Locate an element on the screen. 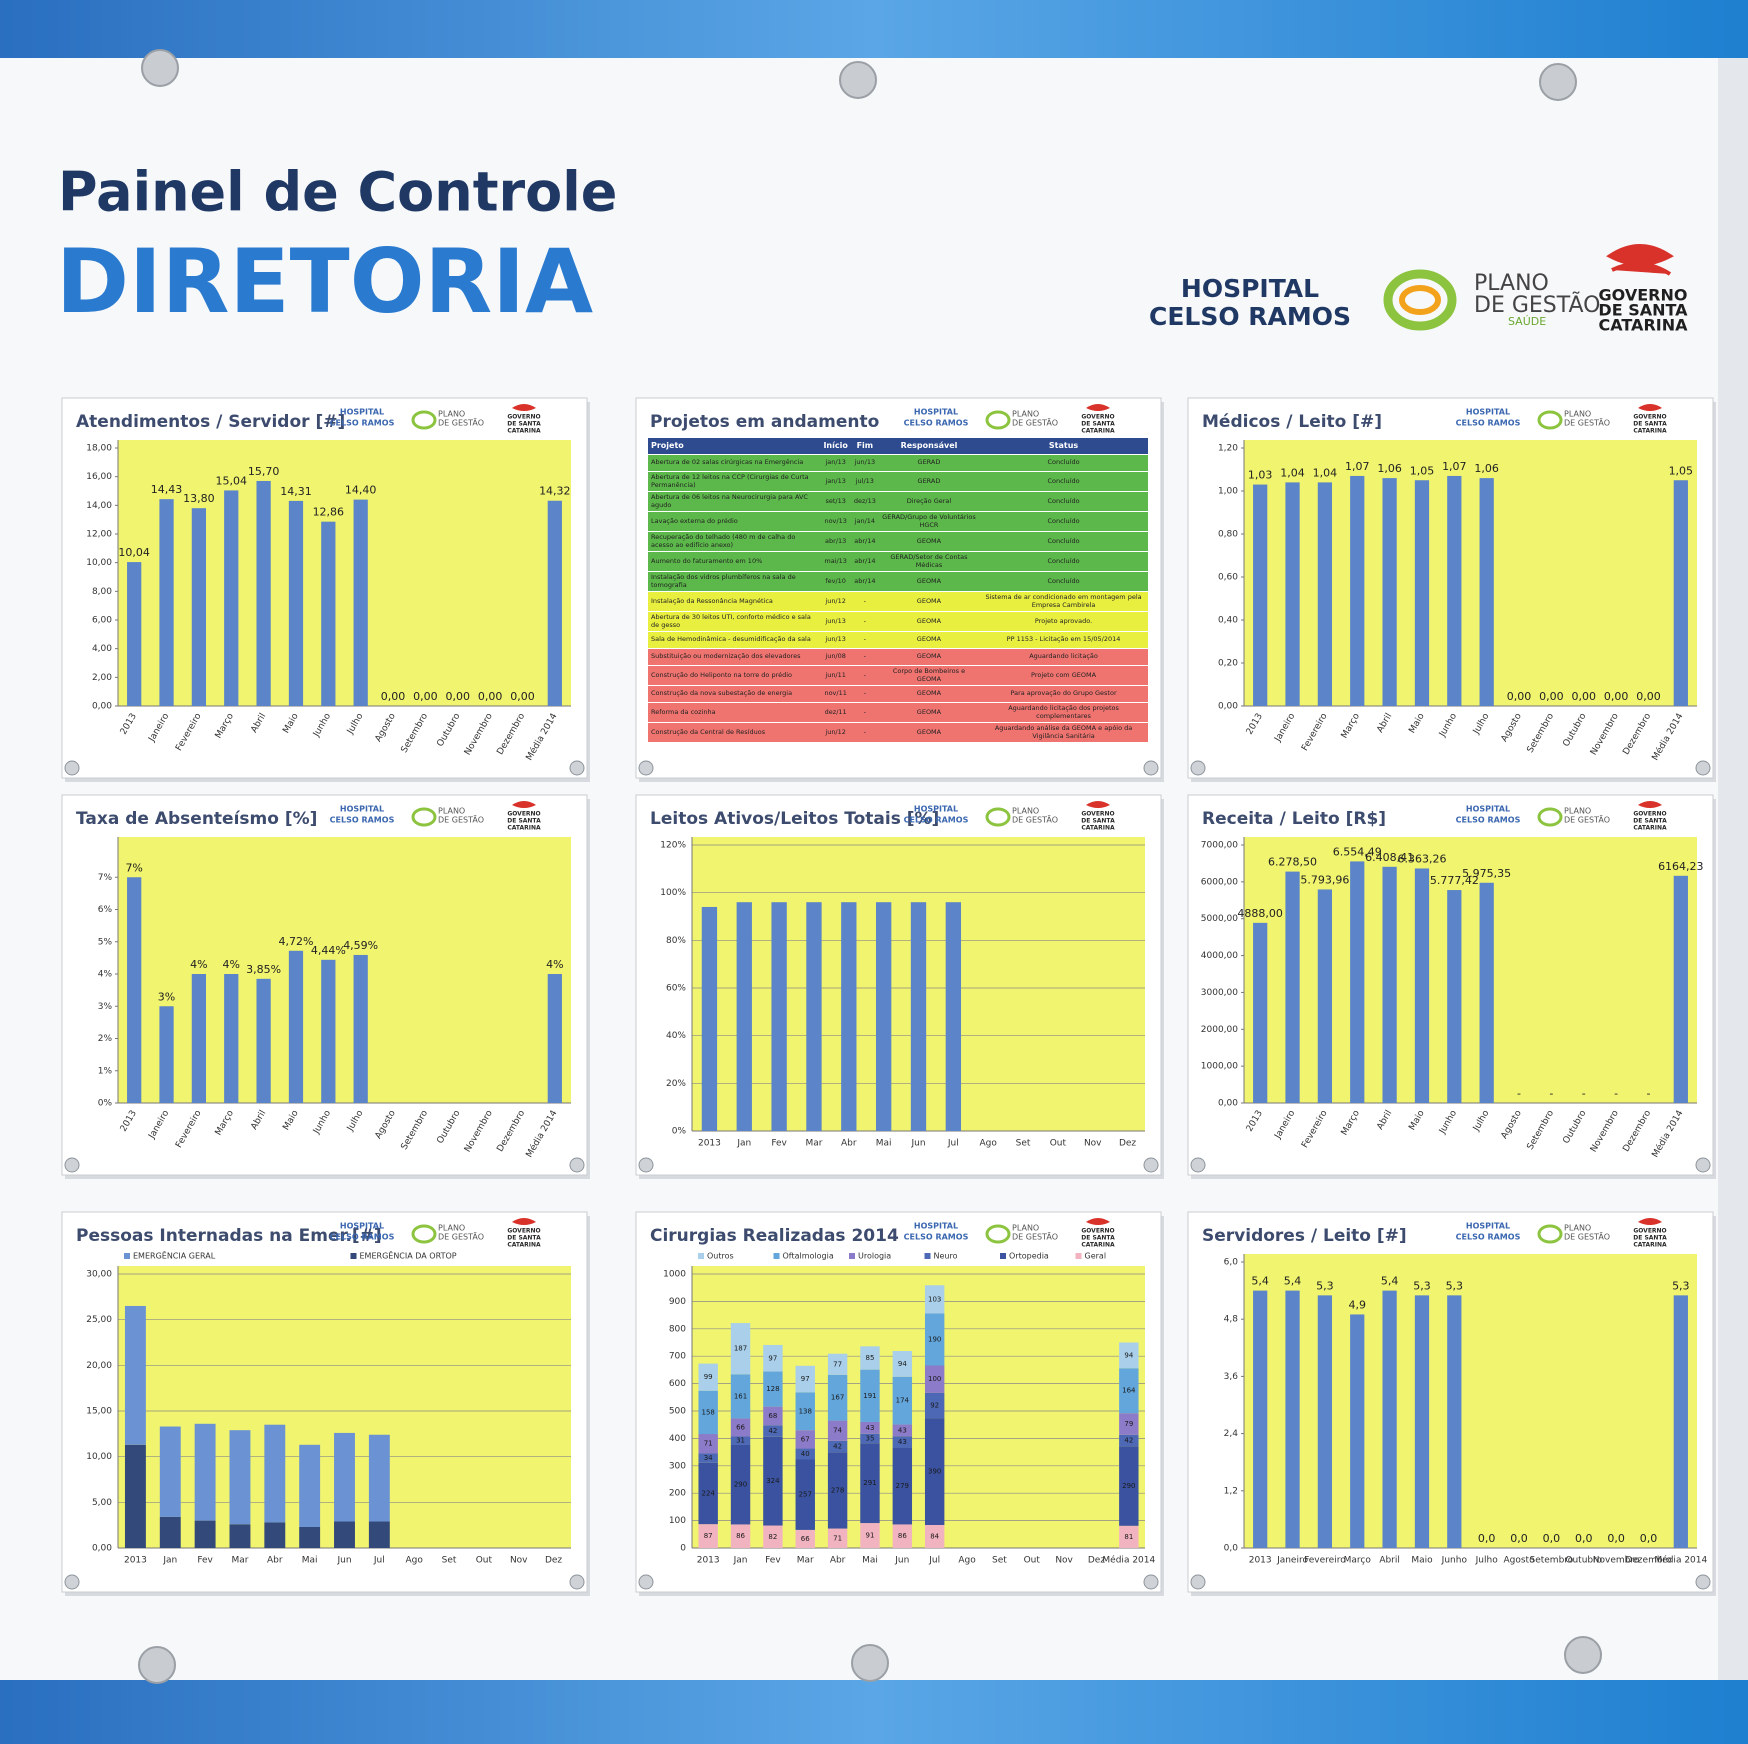 The image size is (1748, 1744). data-label: 3,85% is located at coordinates (263, 969).